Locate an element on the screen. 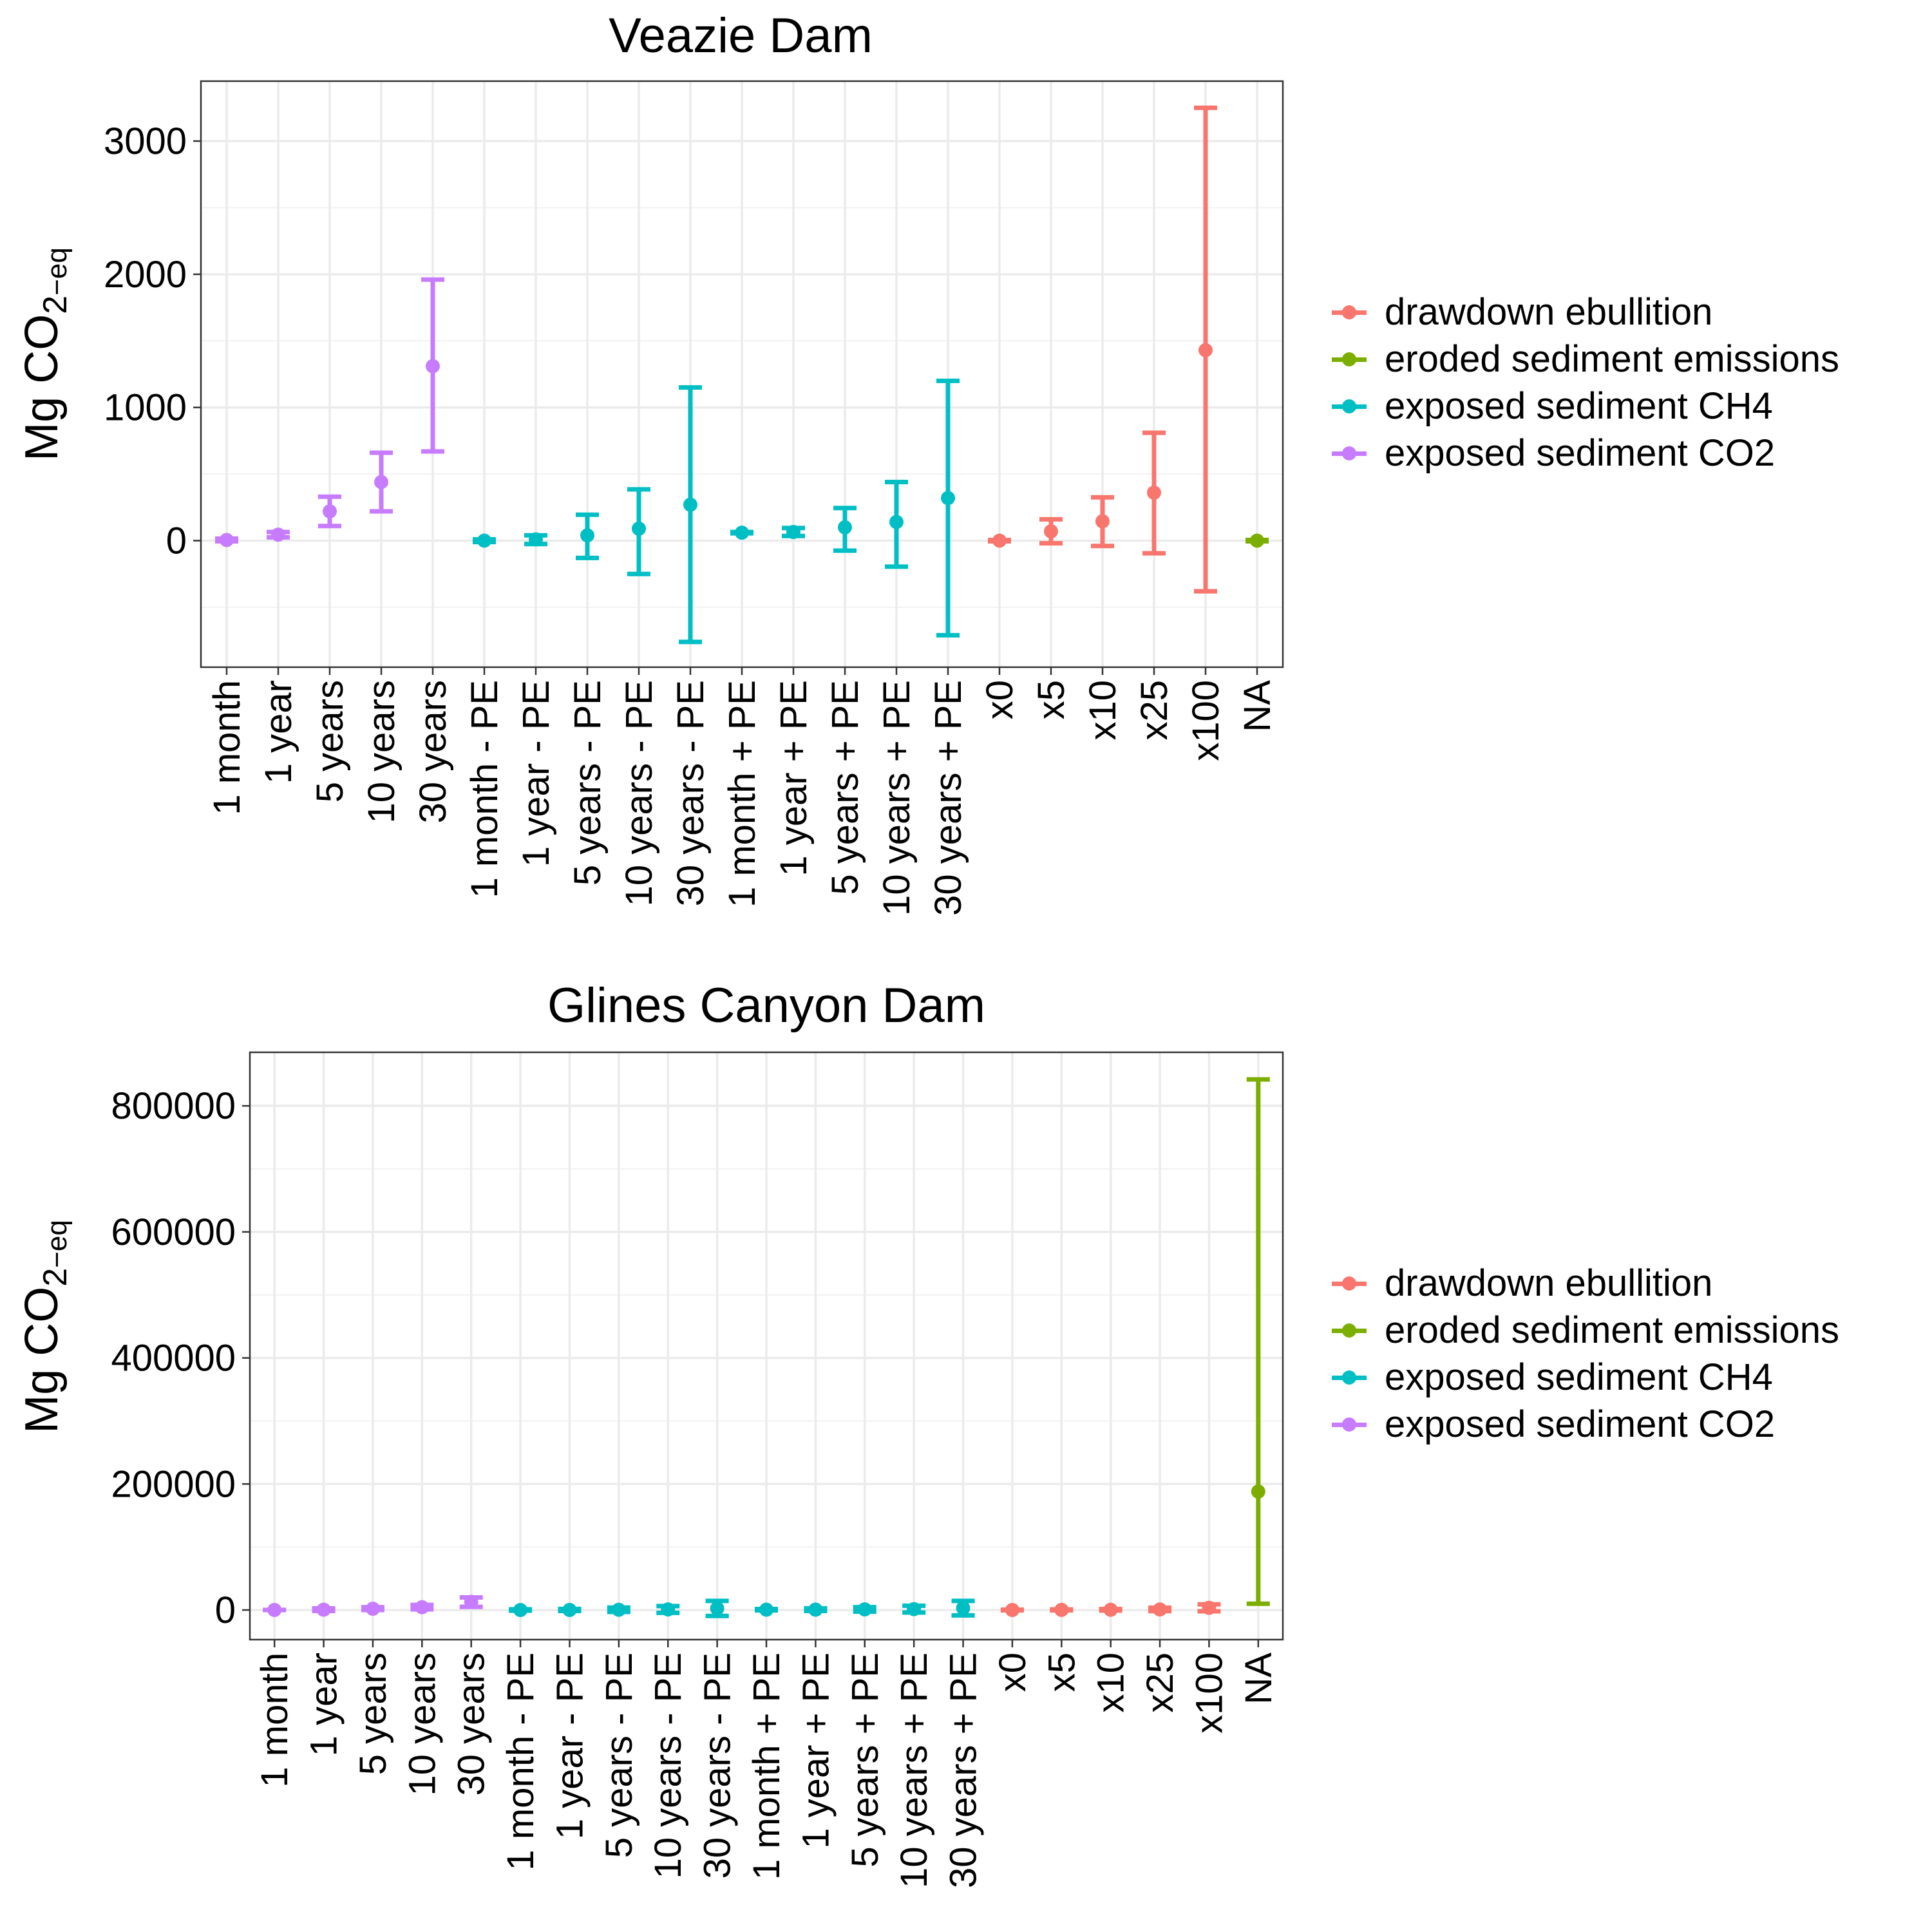  legend-item: drawdown ebullition is located at coordinates (1583, 1284).